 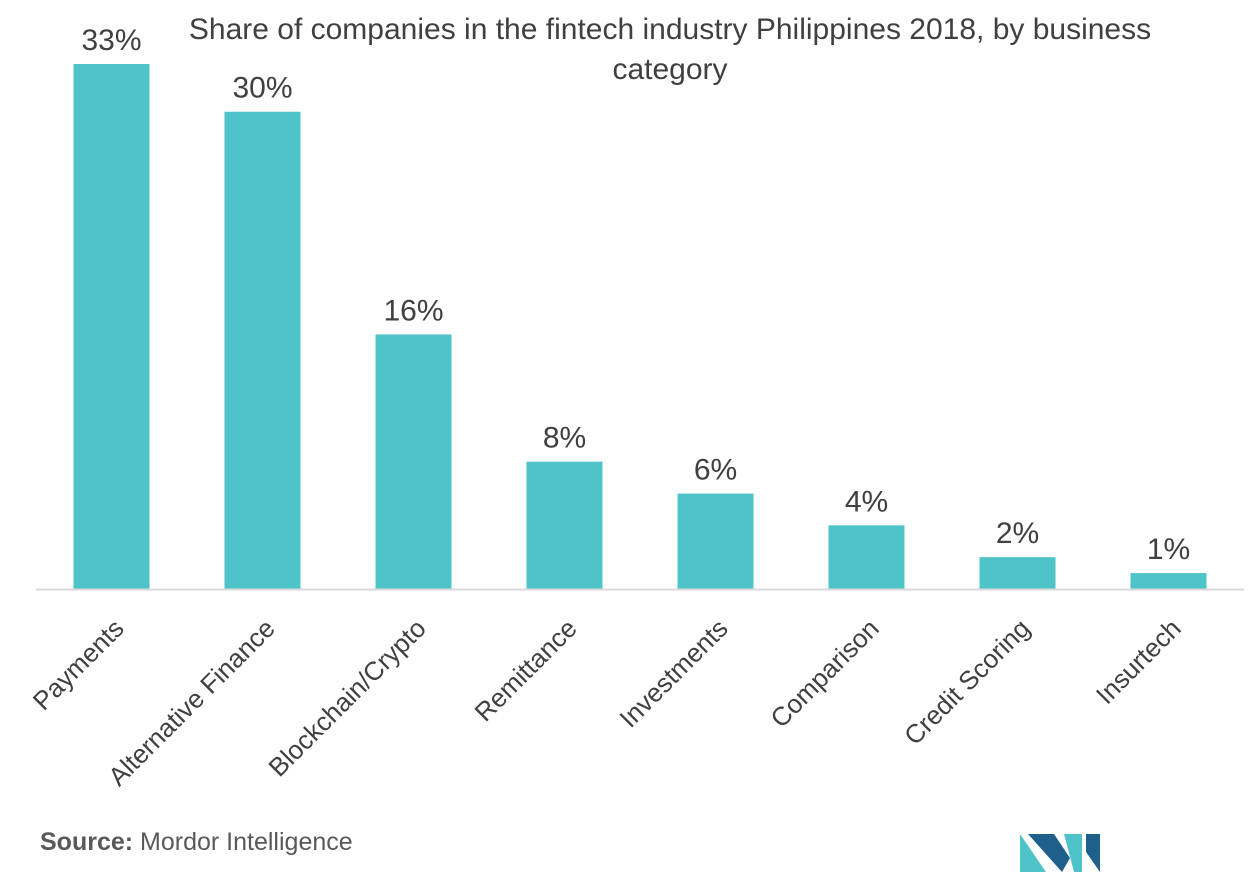 What do you see at coordinates (967, 682) in the screenshot?
I see `category-label-credit-scoring: Credit Scoring` at bounding box center [967, 682].